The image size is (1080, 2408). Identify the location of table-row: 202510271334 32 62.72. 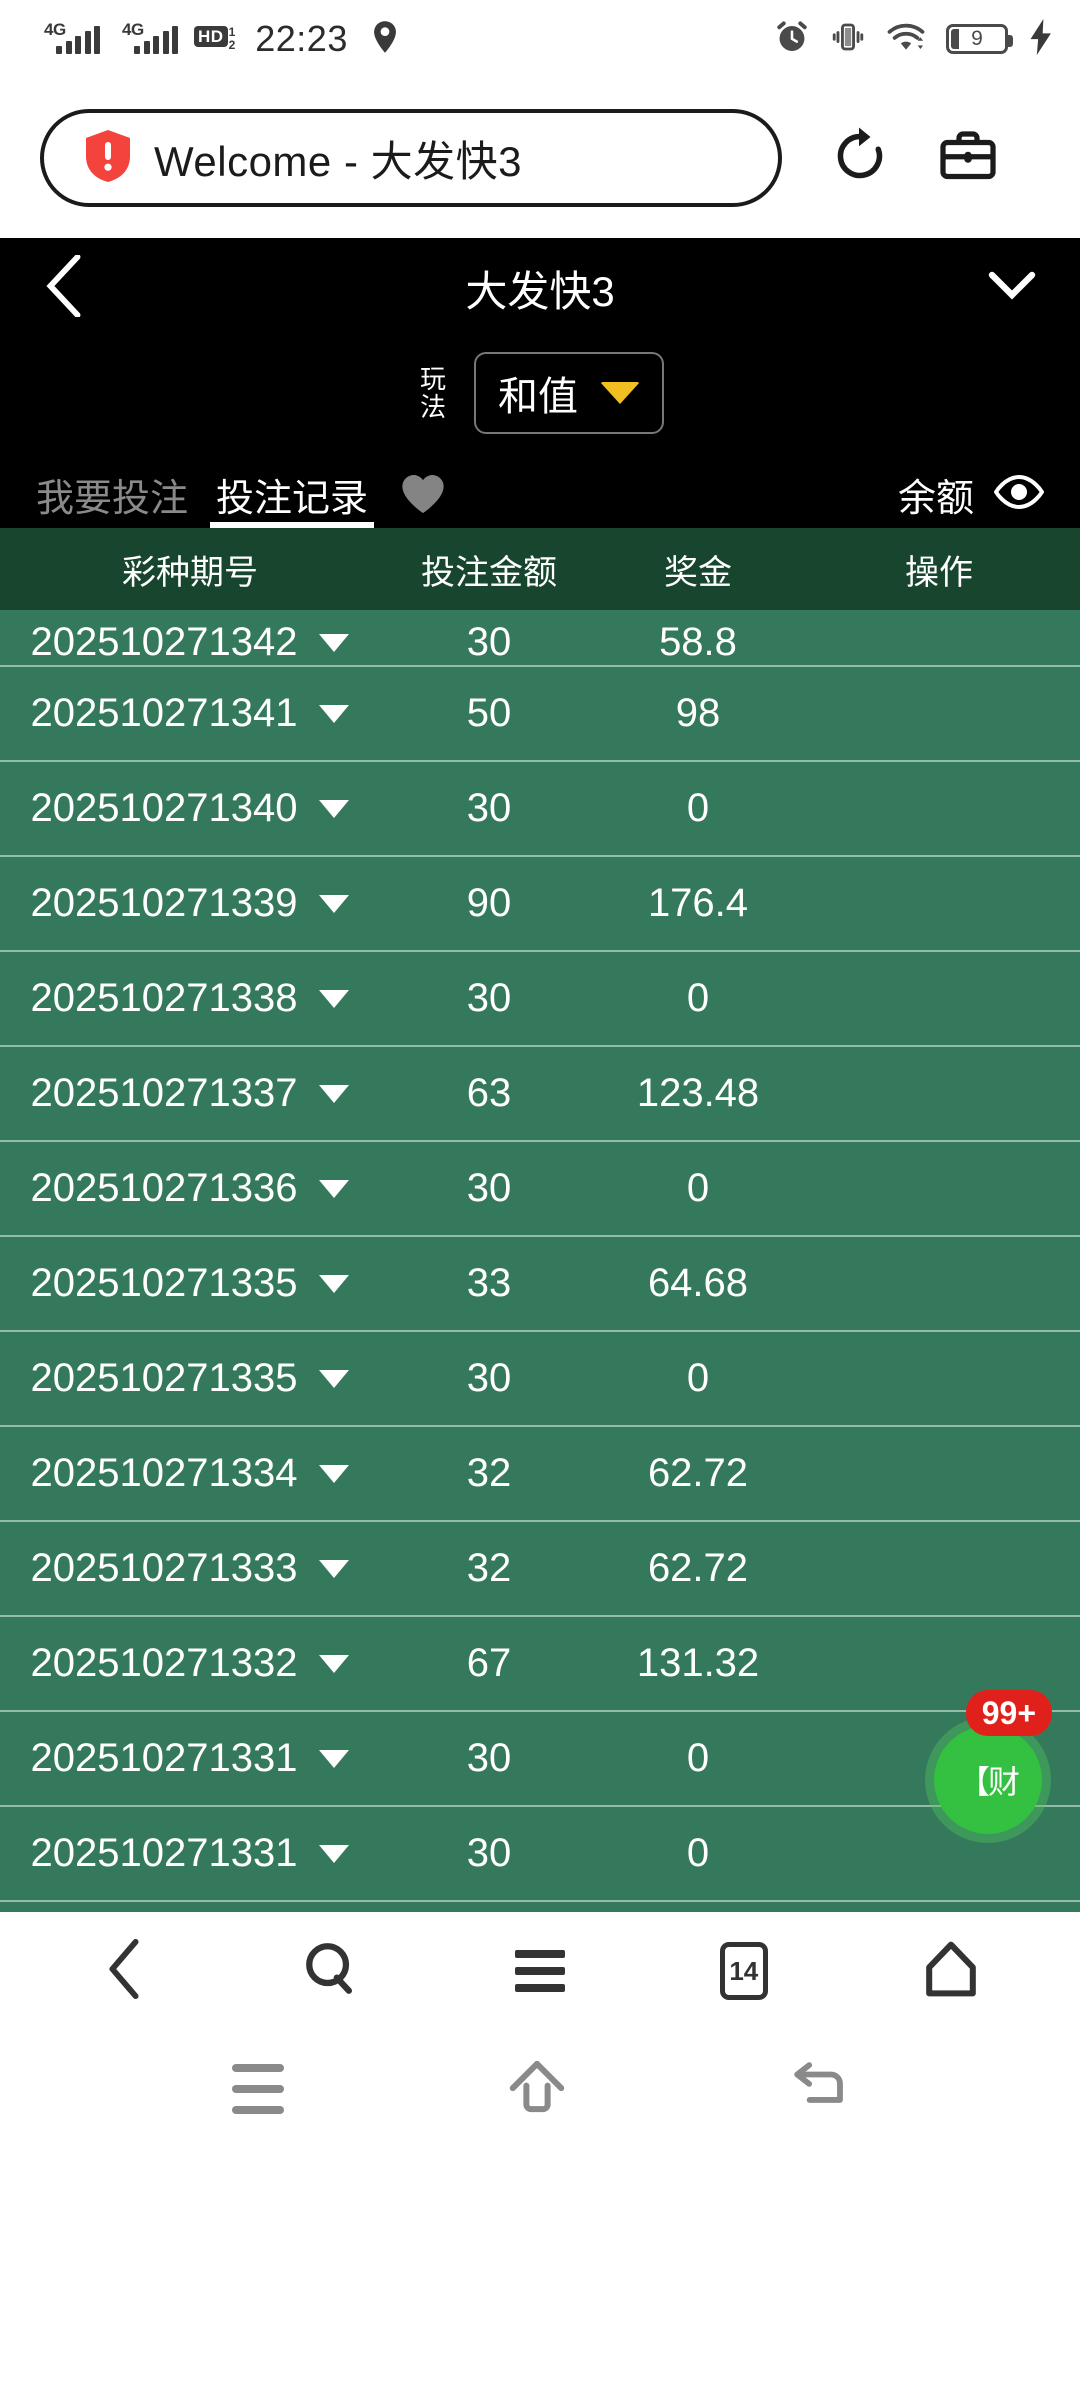
(540, 1474).